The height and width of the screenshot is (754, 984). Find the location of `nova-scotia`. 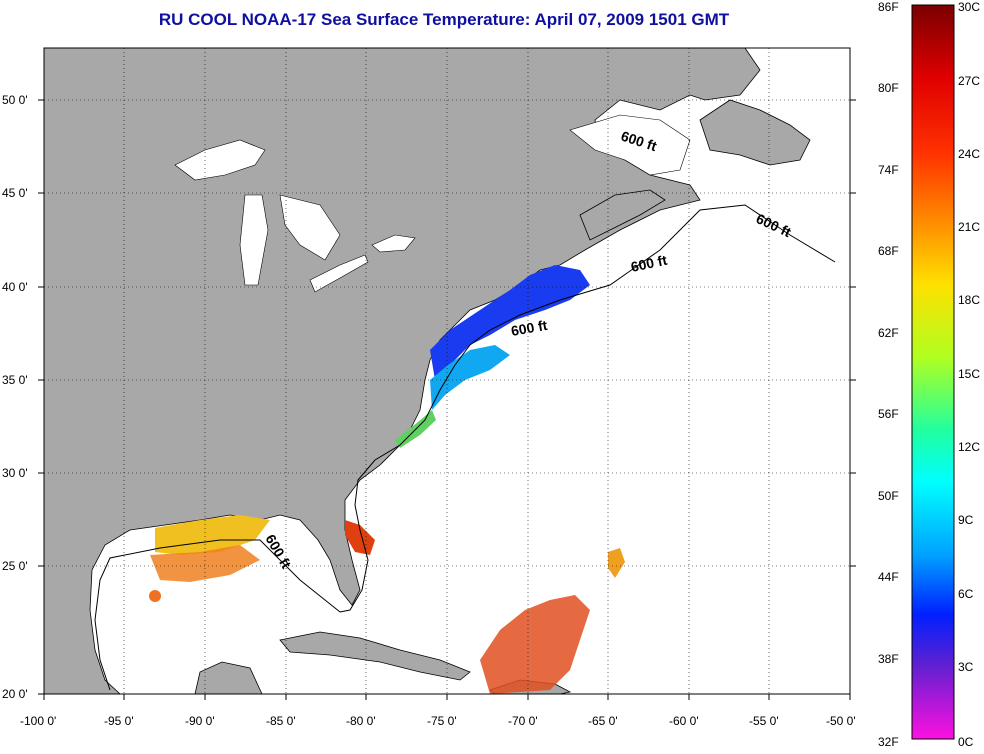

nova-scotia is located at coordinates (622, 215).